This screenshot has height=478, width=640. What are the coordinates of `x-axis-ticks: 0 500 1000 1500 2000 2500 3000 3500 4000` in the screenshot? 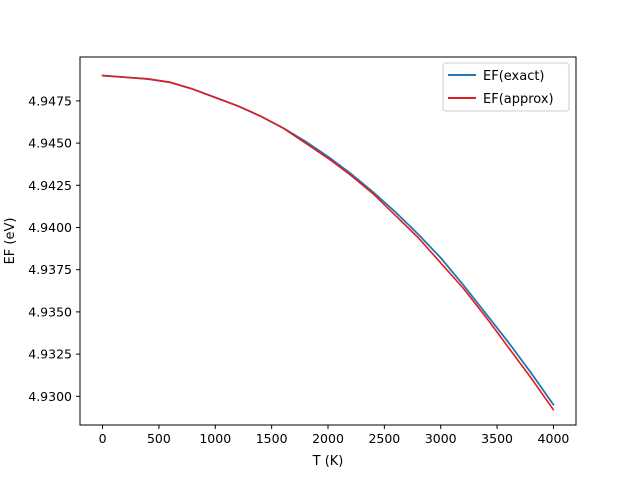 It's located at (334, 435).